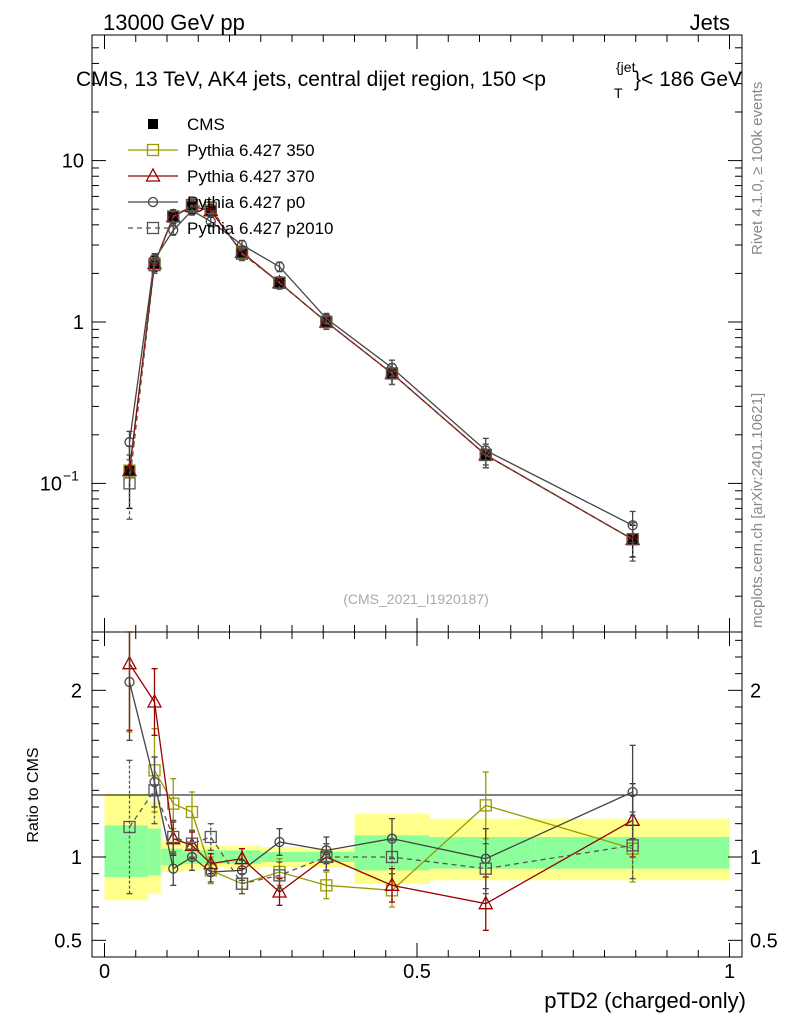 The image size is (786, 1024). I want to click on plot-title-subscript: T, so click(618, 93).